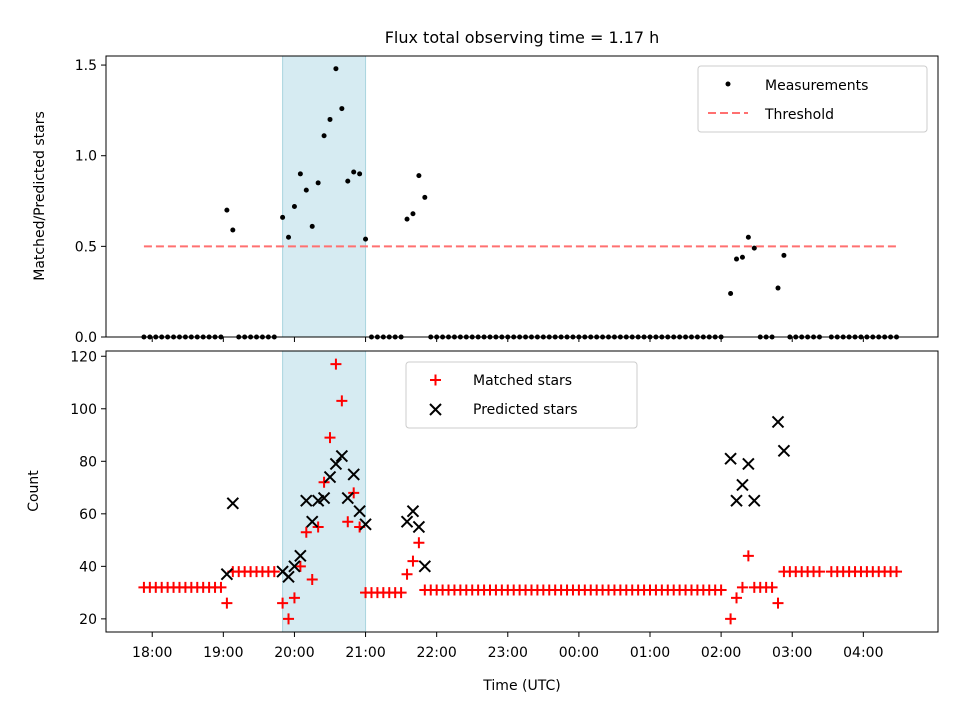  What do you see at coordinates (521, 395) in the screenshot?
I see `count-legend: Matched stars Predicted stars` at bounding box center [521, 395].